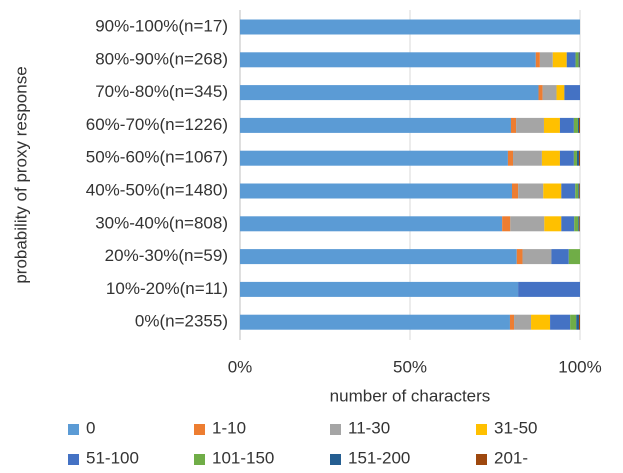  What do you see at coordinates (157, 124) in the screenshot?
I see `y-tick-label: 60%-70%(n=1226)` at bounding box center [157, 124].